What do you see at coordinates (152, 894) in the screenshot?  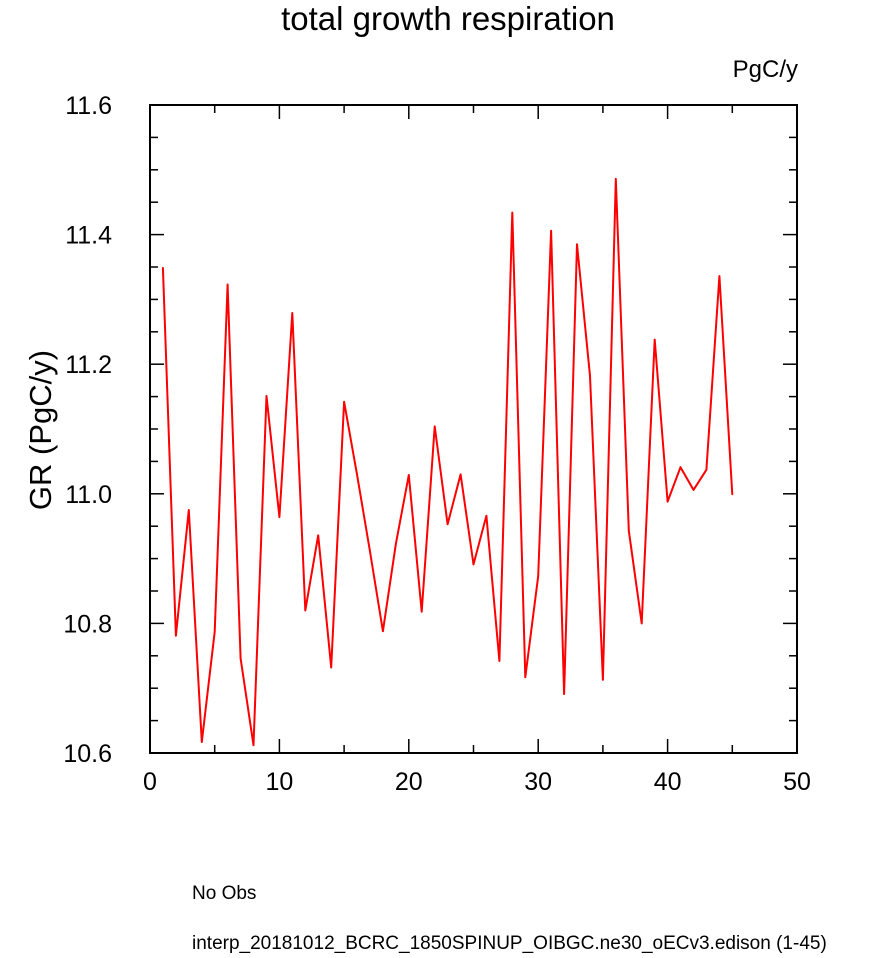 I see `legend-item-no-obs: No Obs` at bounding box center [152, 894].